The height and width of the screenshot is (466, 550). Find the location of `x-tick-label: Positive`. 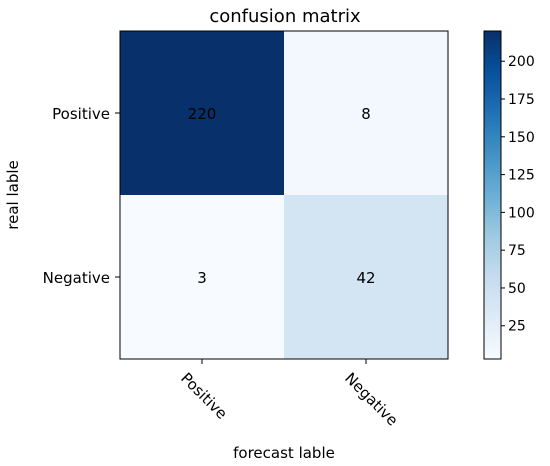

x-tick-label: Positive is located at coordinates (204, 396).